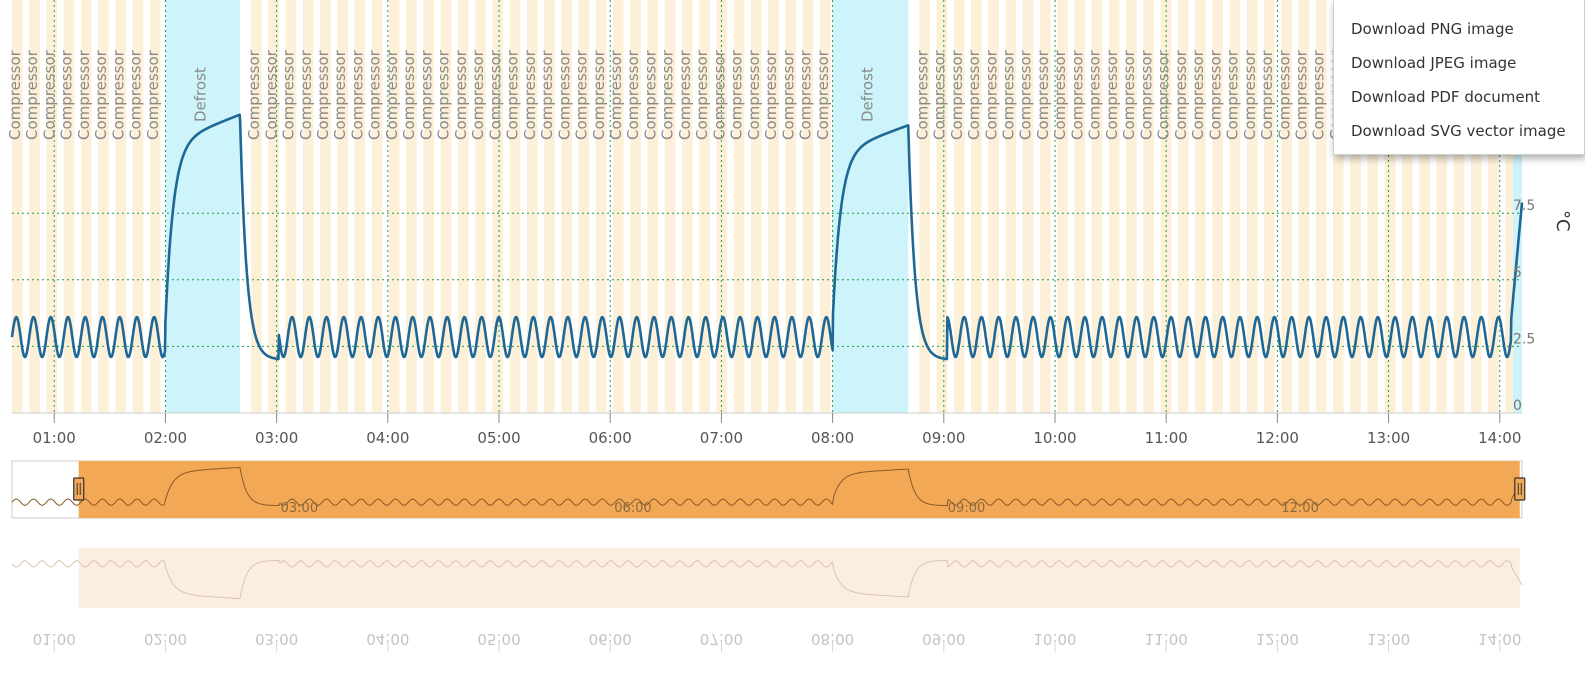 Image resolution: width=1585 pixels, height=683 pixels. I want to click on navigator-label: 06:00, so click(632, 508).